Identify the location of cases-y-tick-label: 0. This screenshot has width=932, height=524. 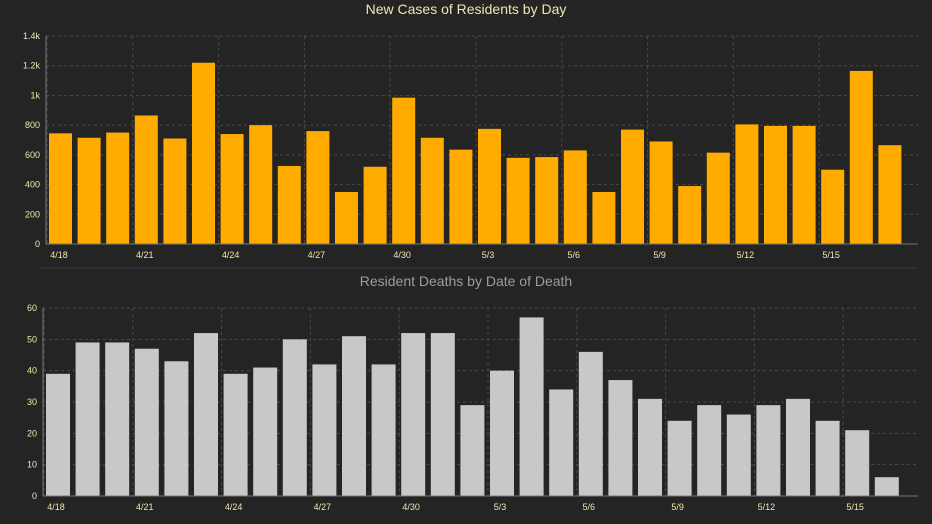
(37, 244).